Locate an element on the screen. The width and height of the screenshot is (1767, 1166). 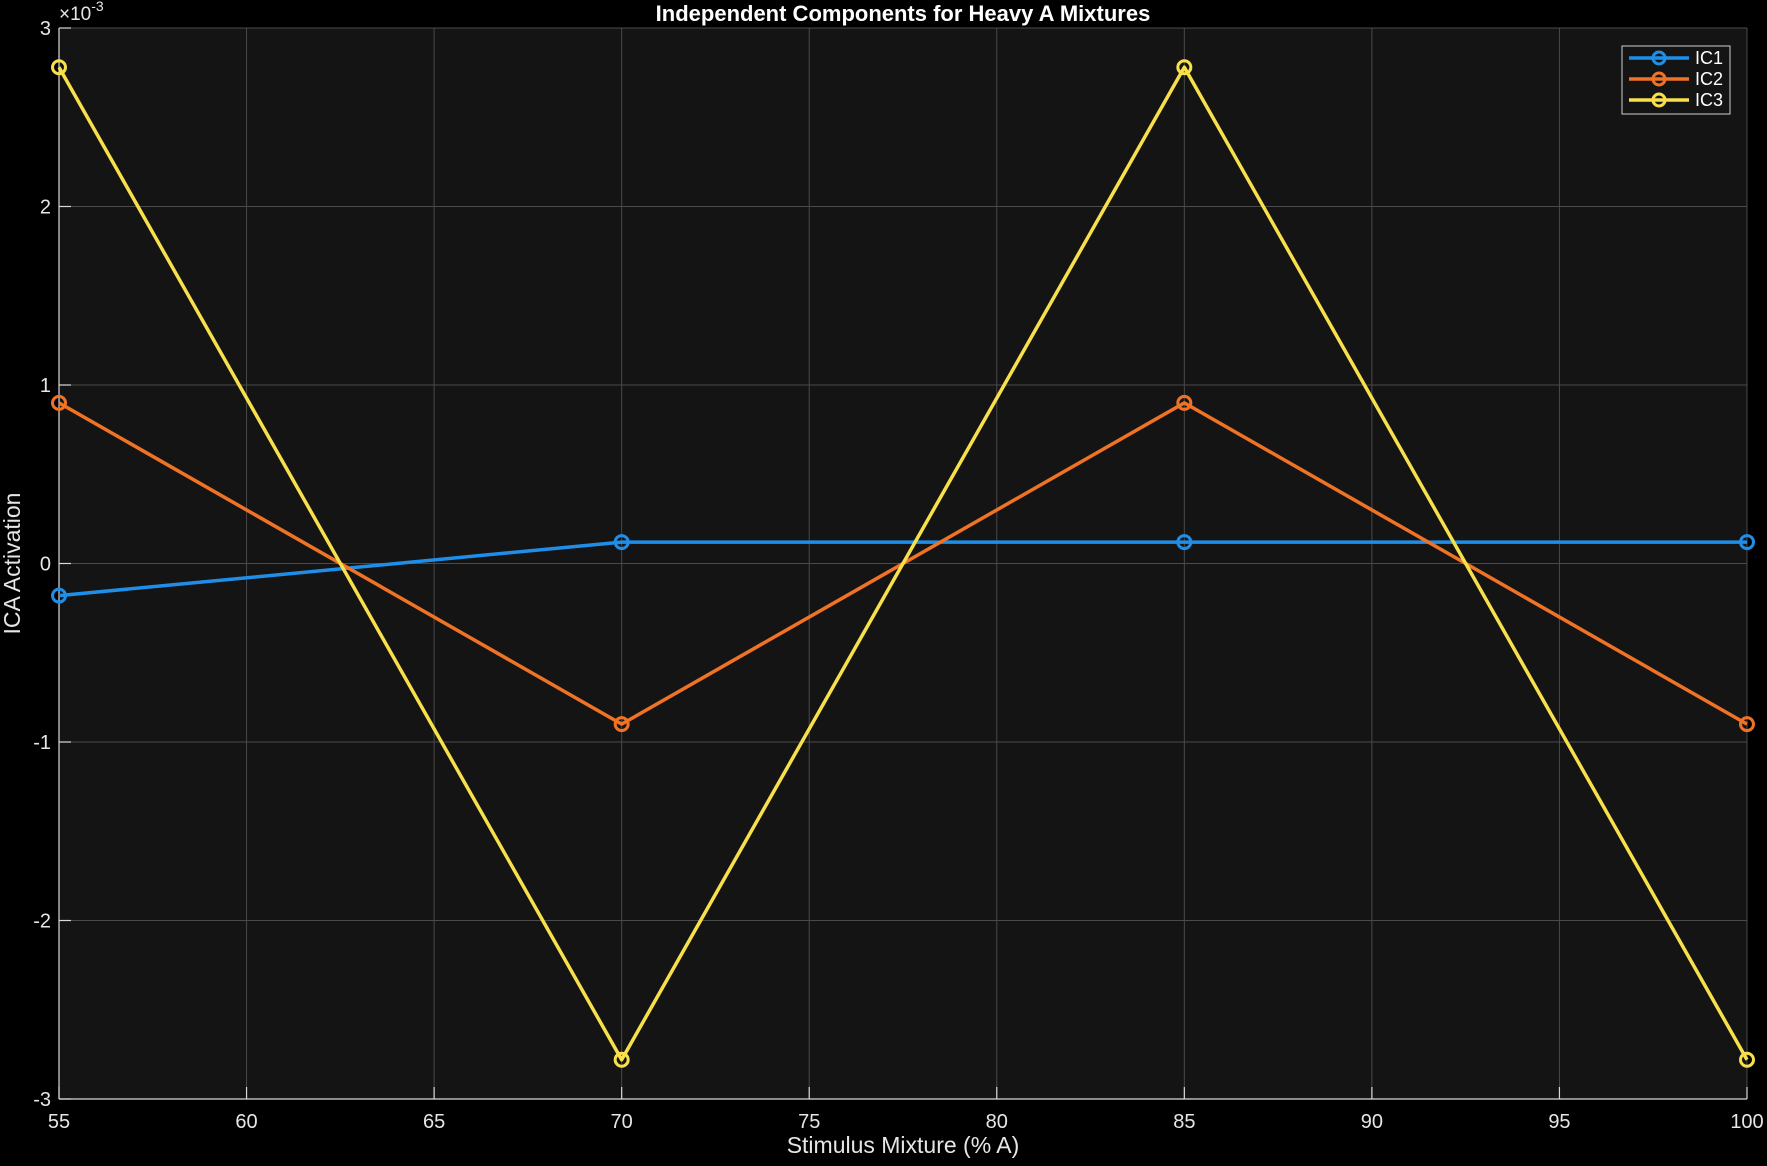
series-line-ic1 is located at coordinates (902, 569).